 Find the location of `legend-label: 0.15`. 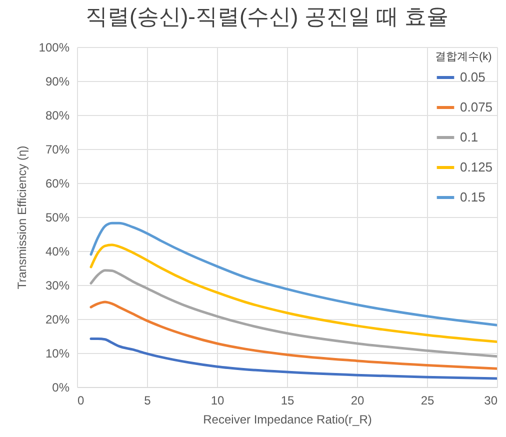

legend-label: 0.15 is located at coordinates (473, 197).